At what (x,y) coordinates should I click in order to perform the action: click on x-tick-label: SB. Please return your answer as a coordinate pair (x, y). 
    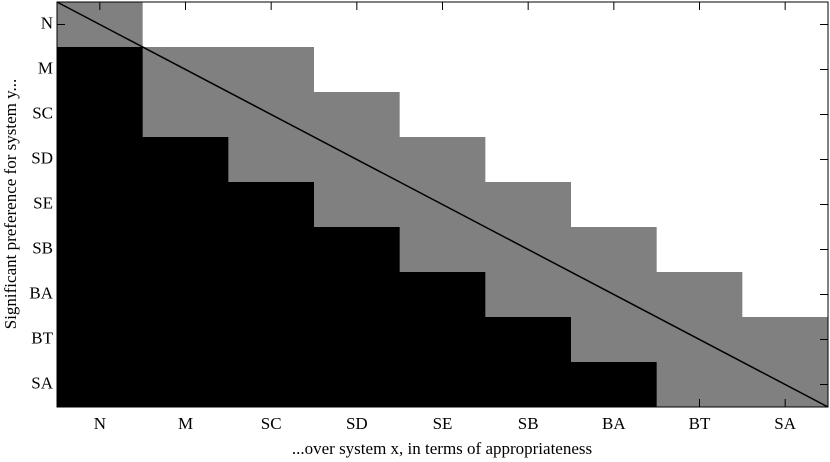
    Looking at the image, I should click on (528, 423).